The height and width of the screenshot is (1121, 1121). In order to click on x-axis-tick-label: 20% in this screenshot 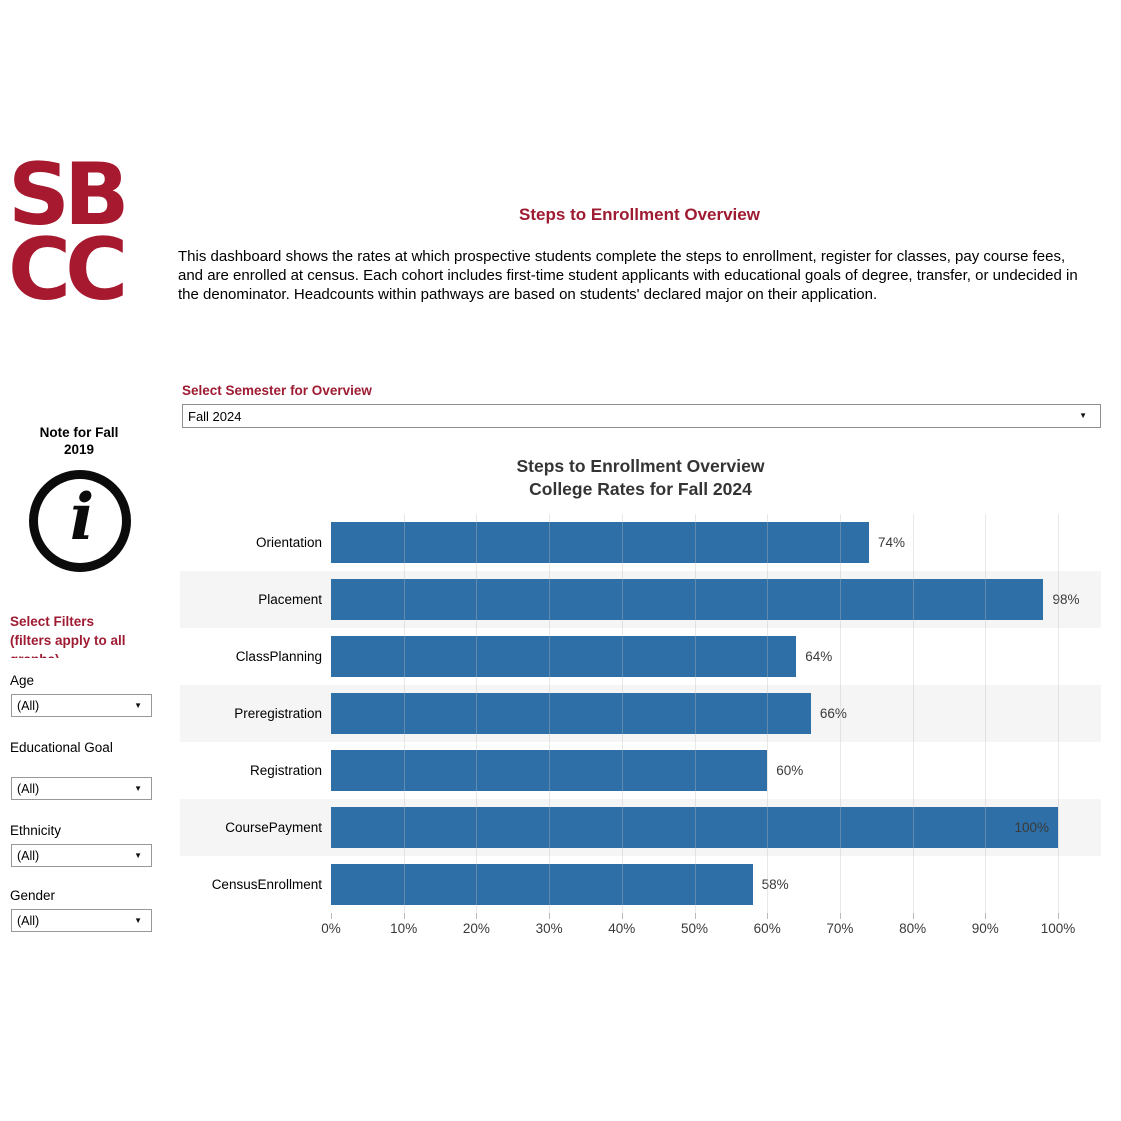, I will do `click(476, 928)`.